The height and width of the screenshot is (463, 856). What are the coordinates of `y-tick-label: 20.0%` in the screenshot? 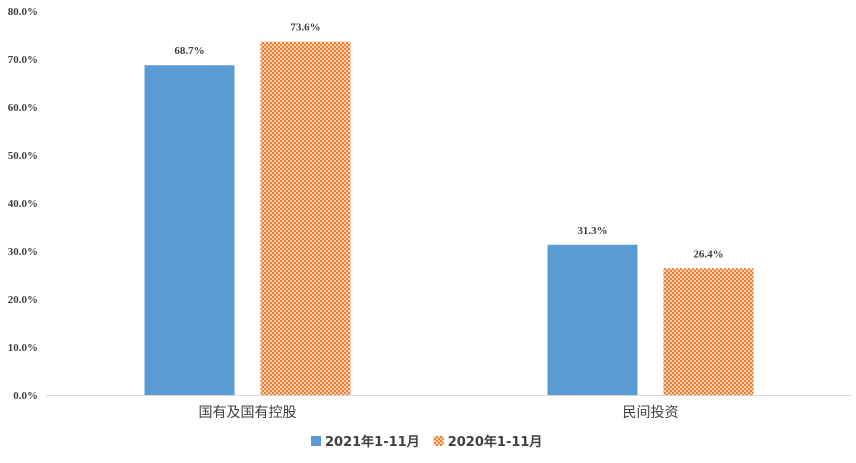 It's located at (23, 300).